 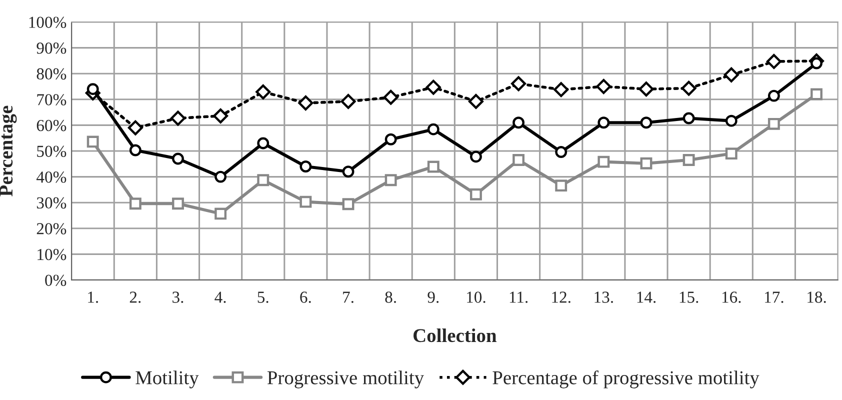 I want to click on x-tick-label: 8., so click(x=390, y=297).